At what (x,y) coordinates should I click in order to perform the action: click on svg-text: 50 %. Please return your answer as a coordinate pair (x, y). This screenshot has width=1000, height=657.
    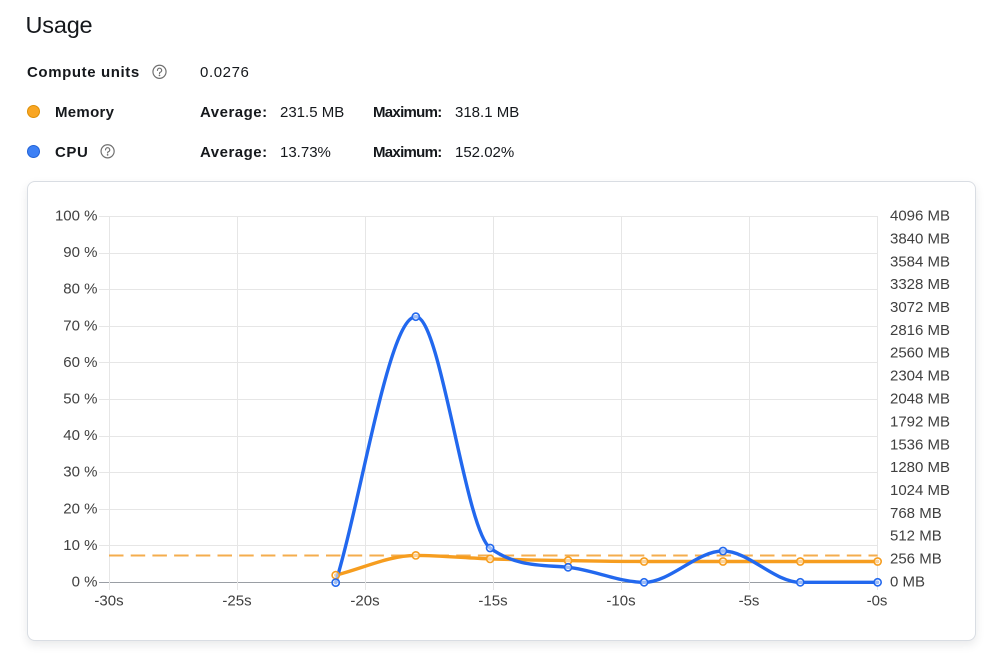
    Looking at the image, I should click on (80, 399).